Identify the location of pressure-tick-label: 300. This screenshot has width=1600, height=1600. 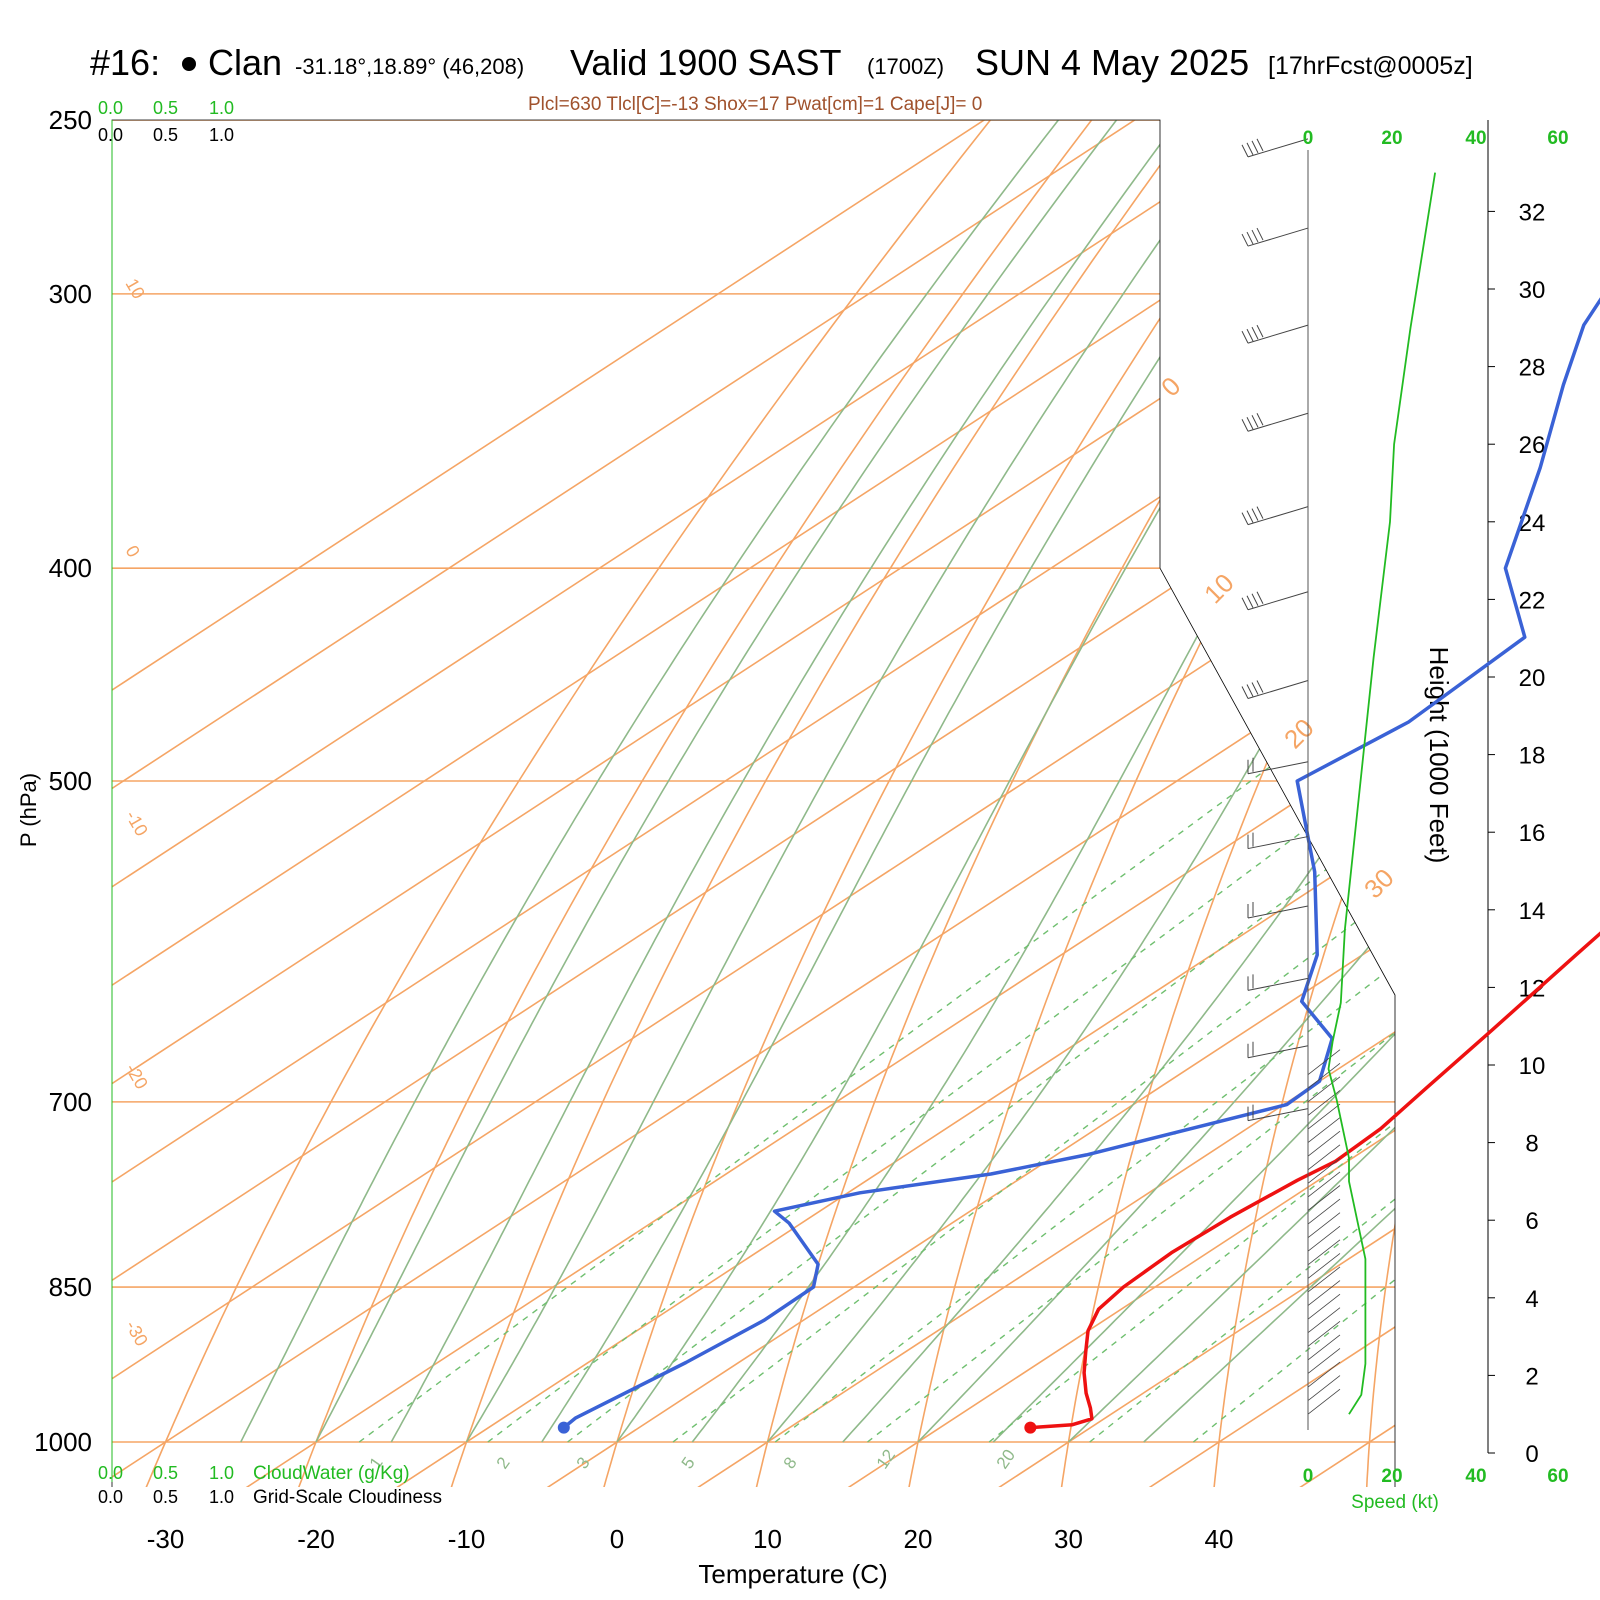
(70, 294).